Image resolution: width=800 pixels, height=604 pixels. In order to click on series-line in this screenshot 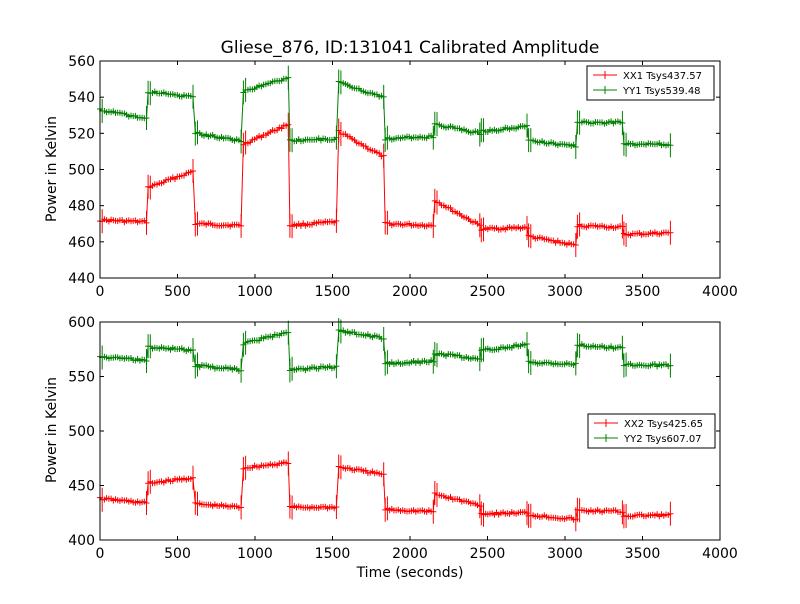, I will do `click(504, 228)`.